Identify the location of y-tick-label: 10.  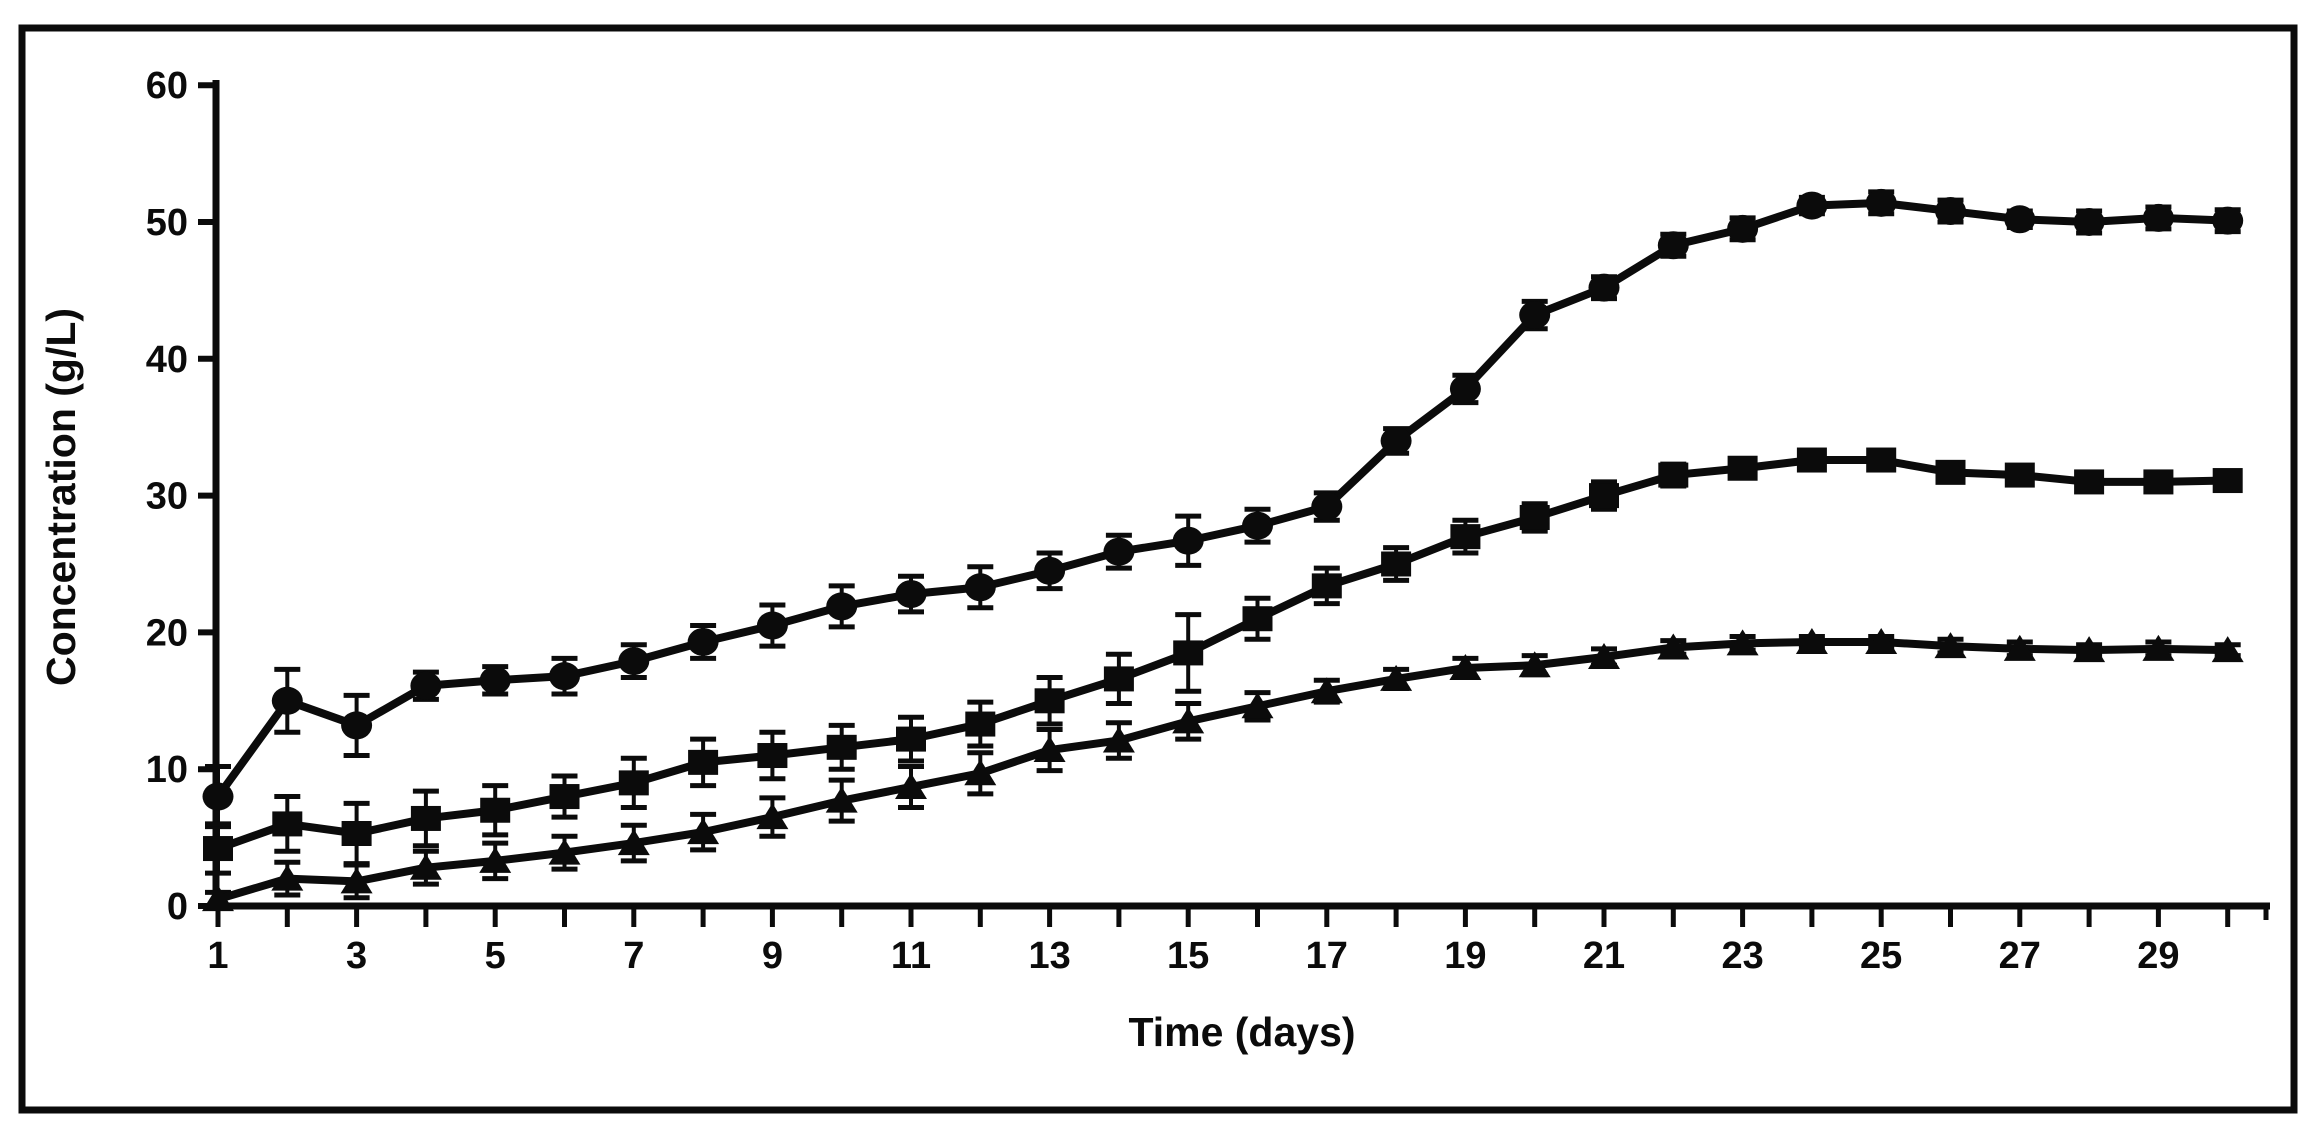
(167, 770).